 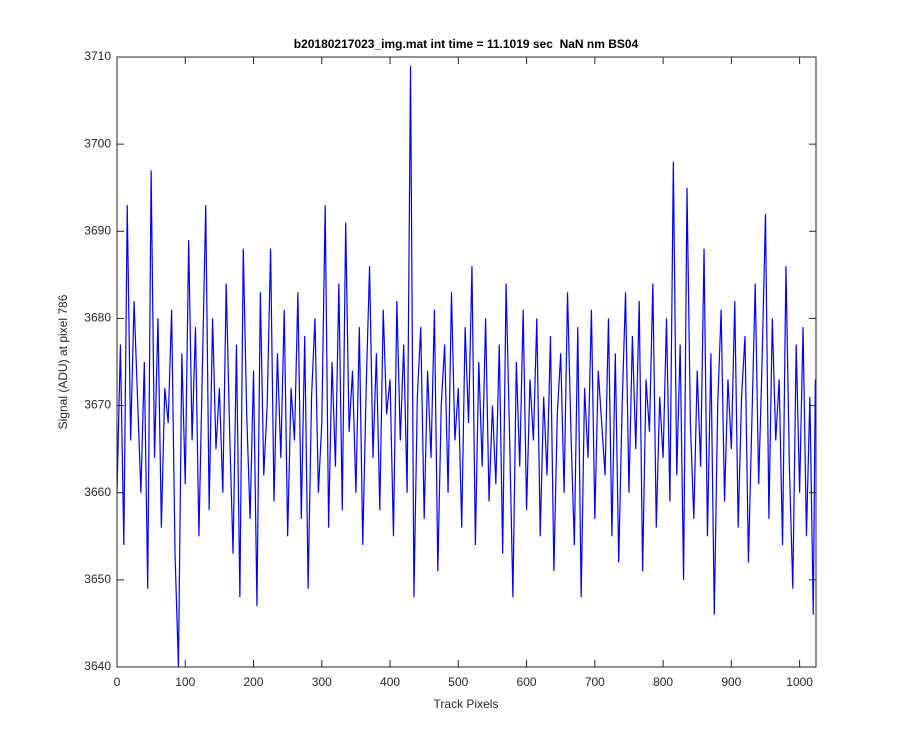 What do you see at coordinates (731, 682) in the screenshot?
I see `x-tick-label: 900` at bounding box center [731, 682].